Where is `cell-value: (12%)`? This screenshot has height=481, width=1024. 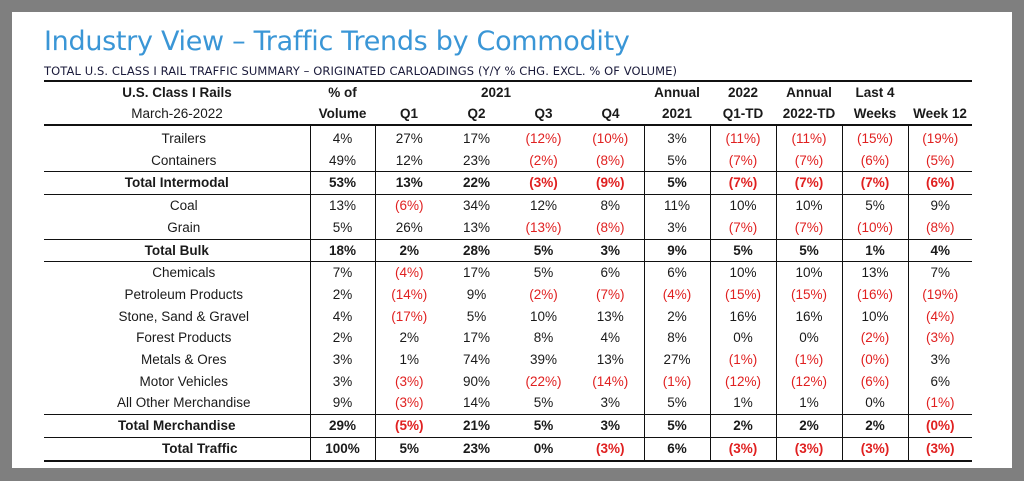 cell-value: (12%) is located at coordinates (809, 381).